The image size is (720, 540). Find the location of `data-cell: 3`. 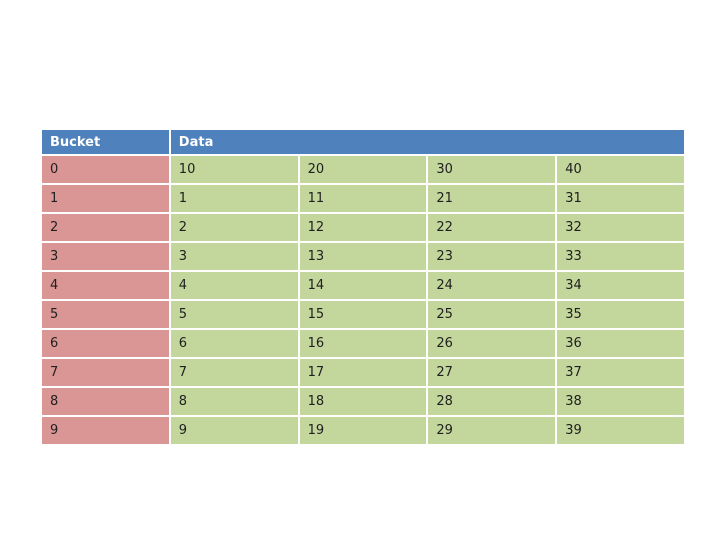

data-cell: 3 is located at coordinates (234, 256).